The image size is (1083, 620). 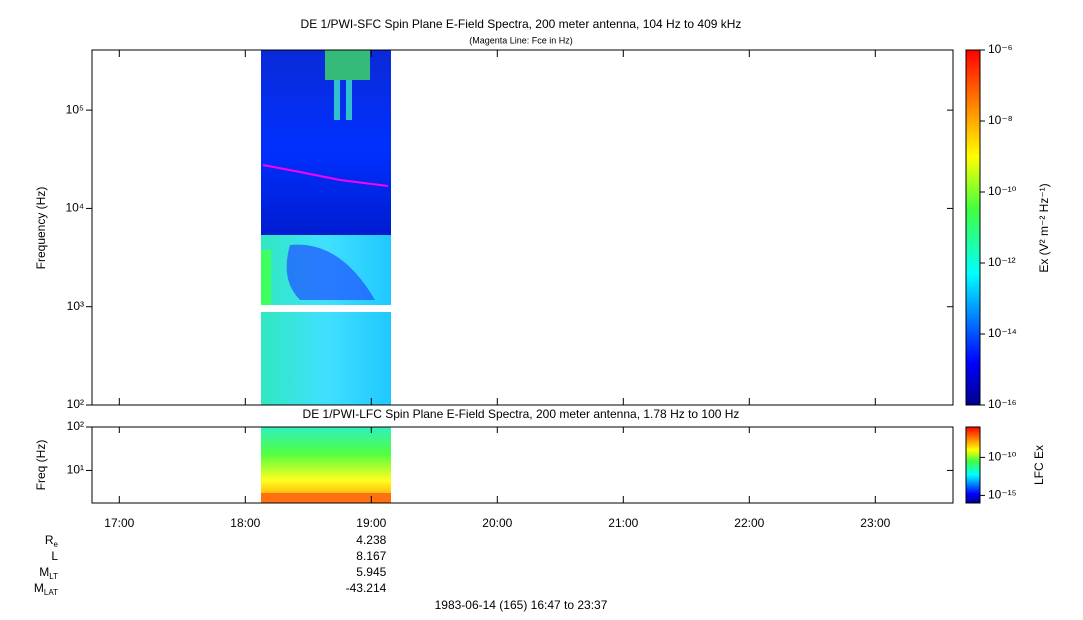 I want to click on ephemeris-value: 5.945, so click(x=371, y=572).